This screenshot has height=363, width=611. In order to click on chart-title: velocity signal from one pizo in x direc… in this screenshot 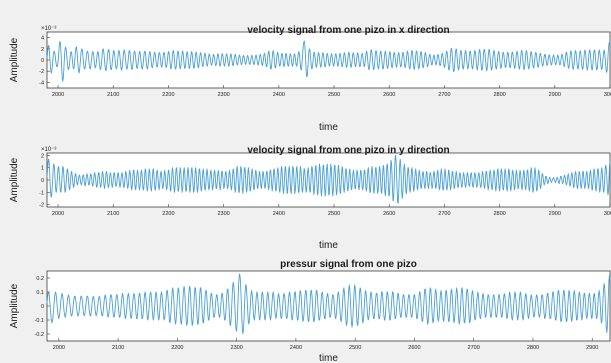, I will do `click(348, 30)`.